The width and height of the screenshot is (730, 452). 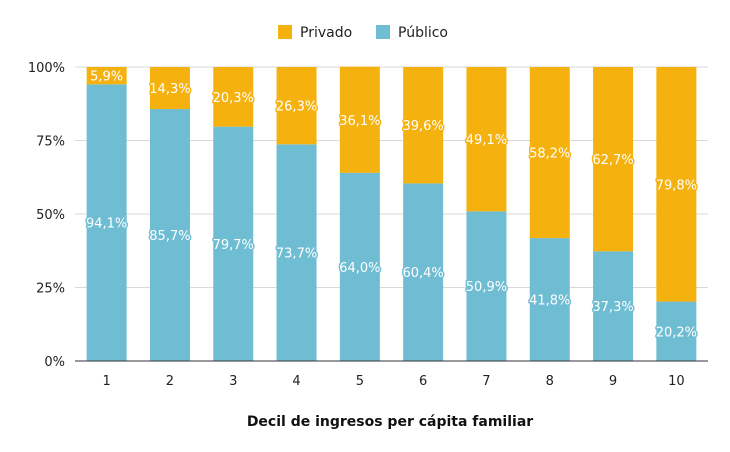 I want to click on data-label-privado: 5,9%, so click(x=106, y=77).